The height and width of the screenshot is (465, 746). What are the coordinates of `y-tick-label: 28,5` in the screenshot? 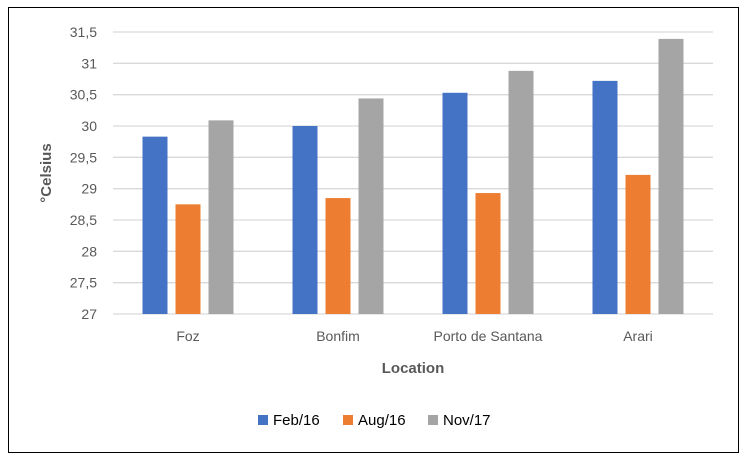 It's located at (83, 220).